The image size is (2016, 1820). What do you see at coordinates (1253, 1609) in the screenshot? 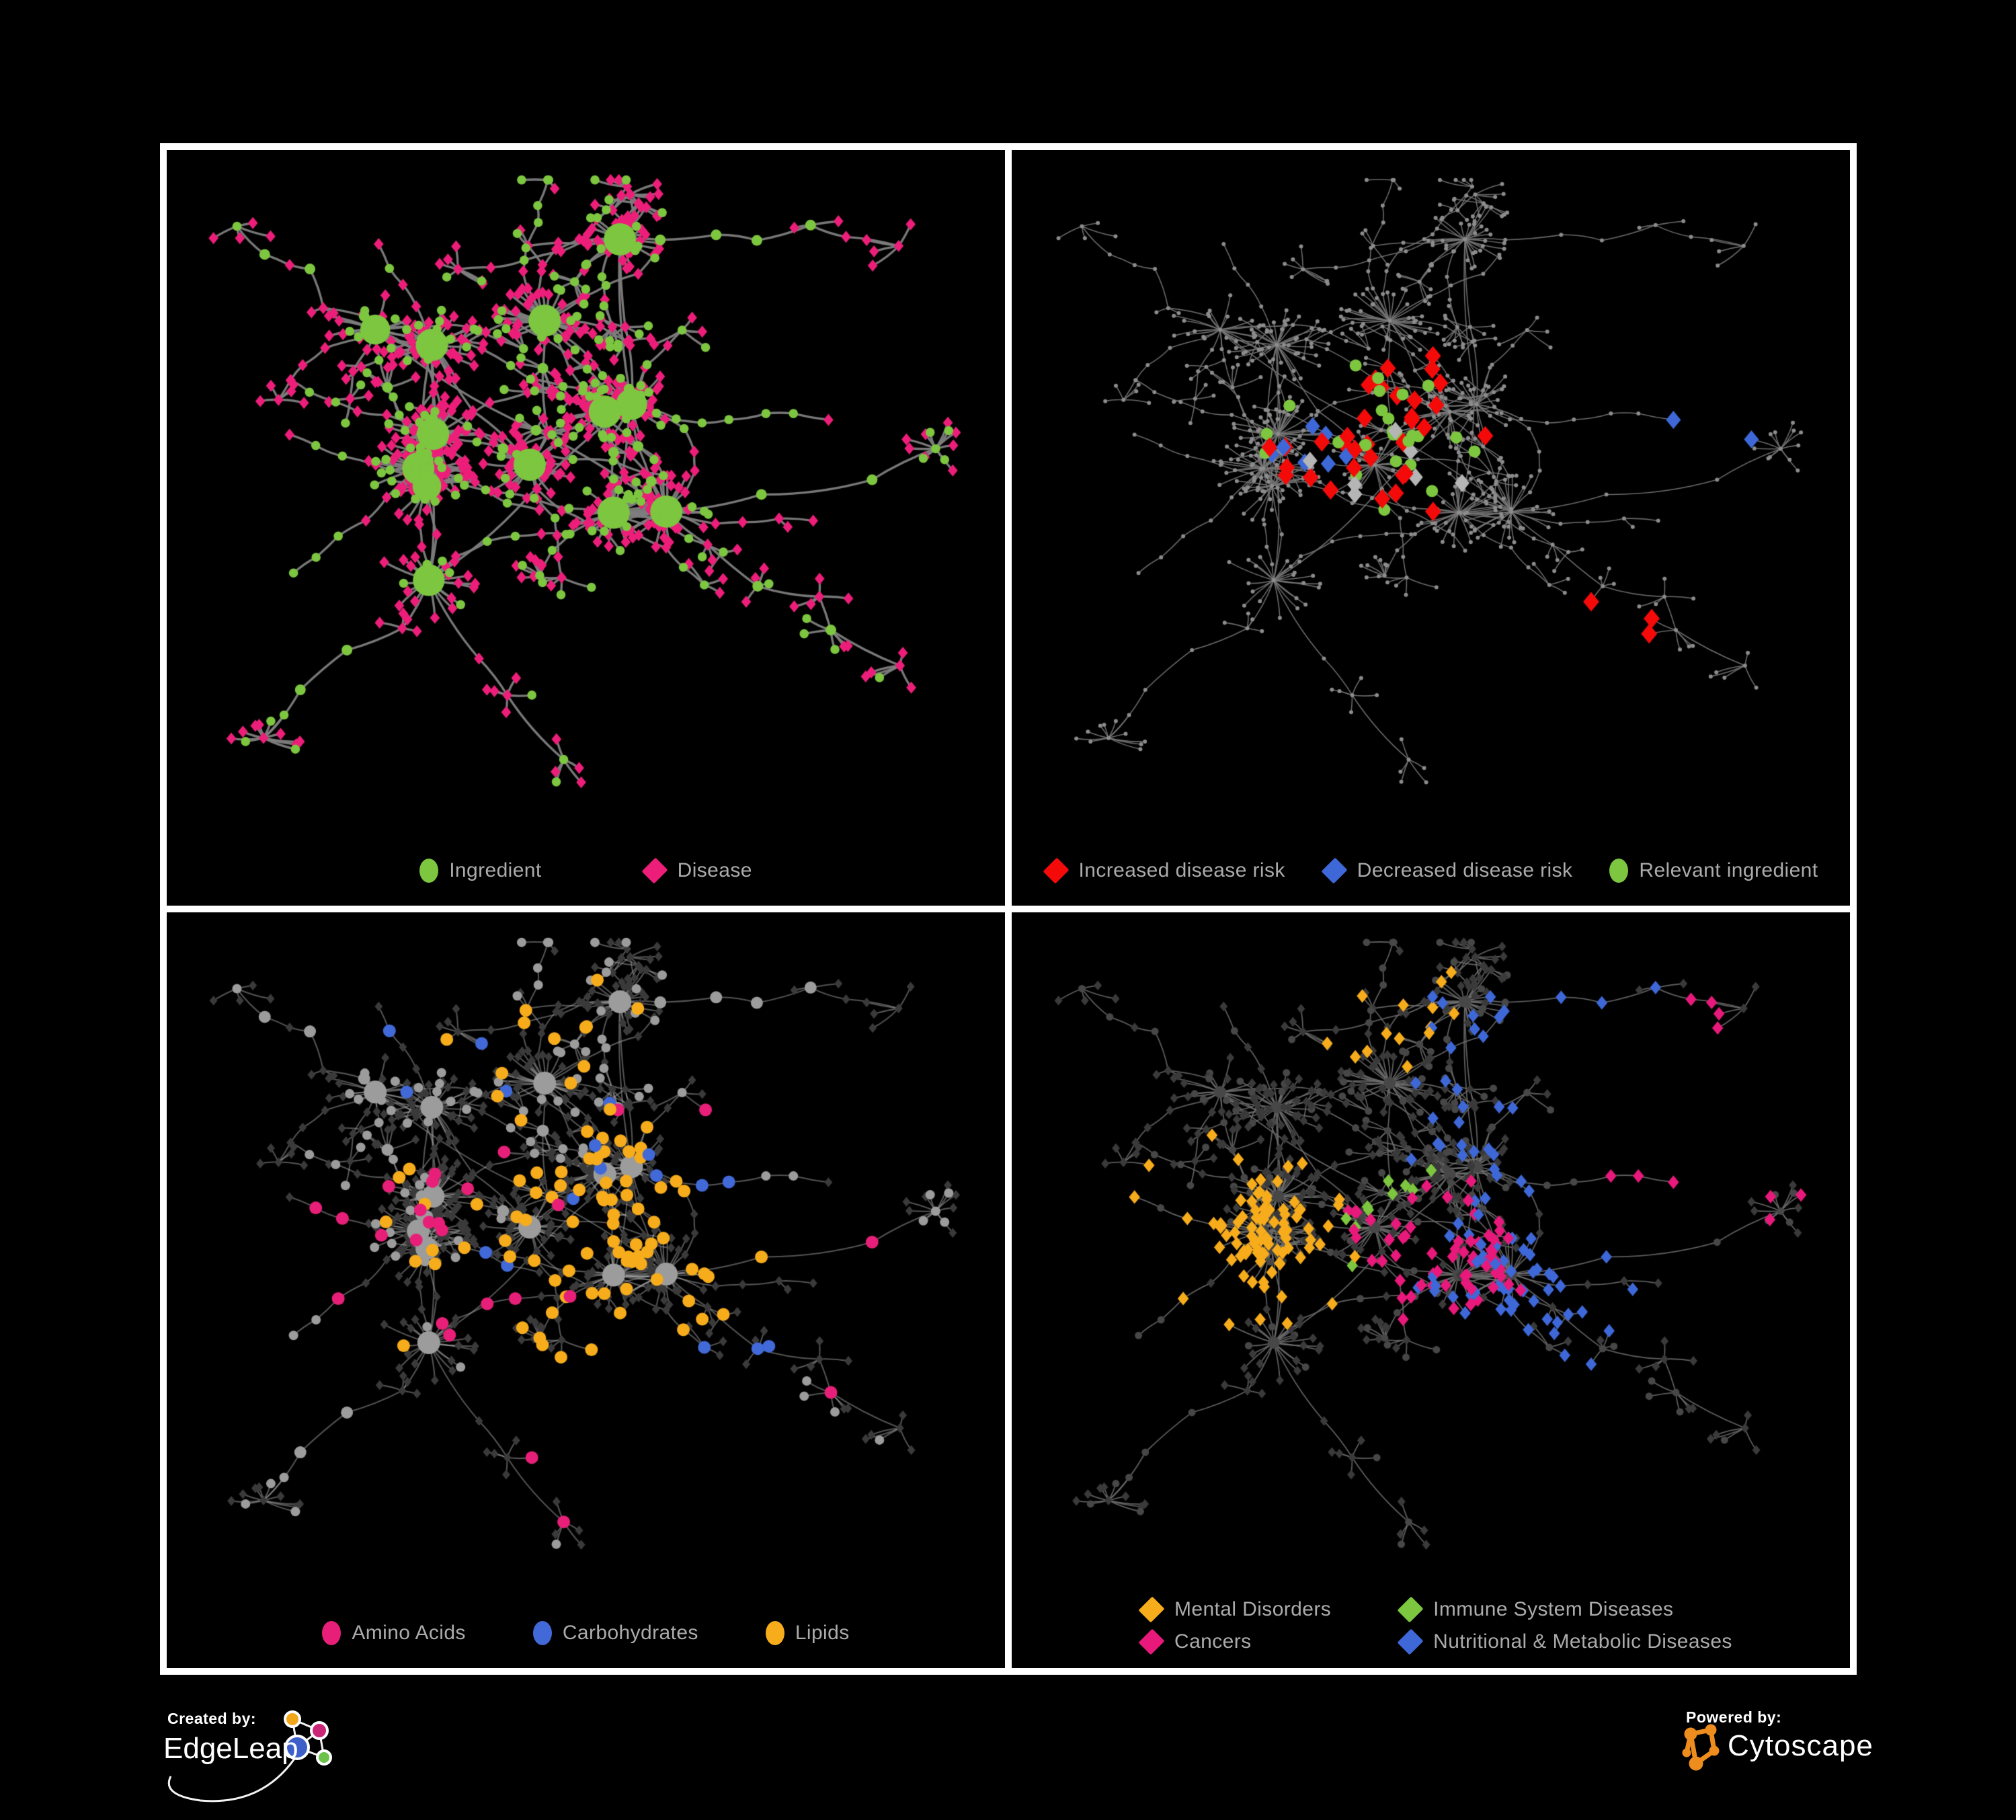
I see `legend-label: Mental Disorders` at bounding box center [1253, 1609].